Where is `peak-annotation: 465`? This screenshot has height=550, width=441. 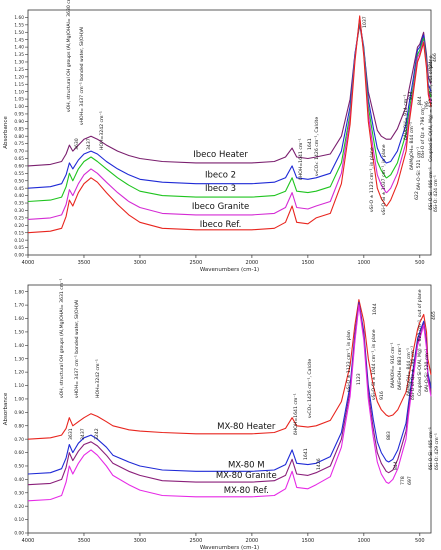
peak-annotation: 465 is located at coordinates (434, 315).